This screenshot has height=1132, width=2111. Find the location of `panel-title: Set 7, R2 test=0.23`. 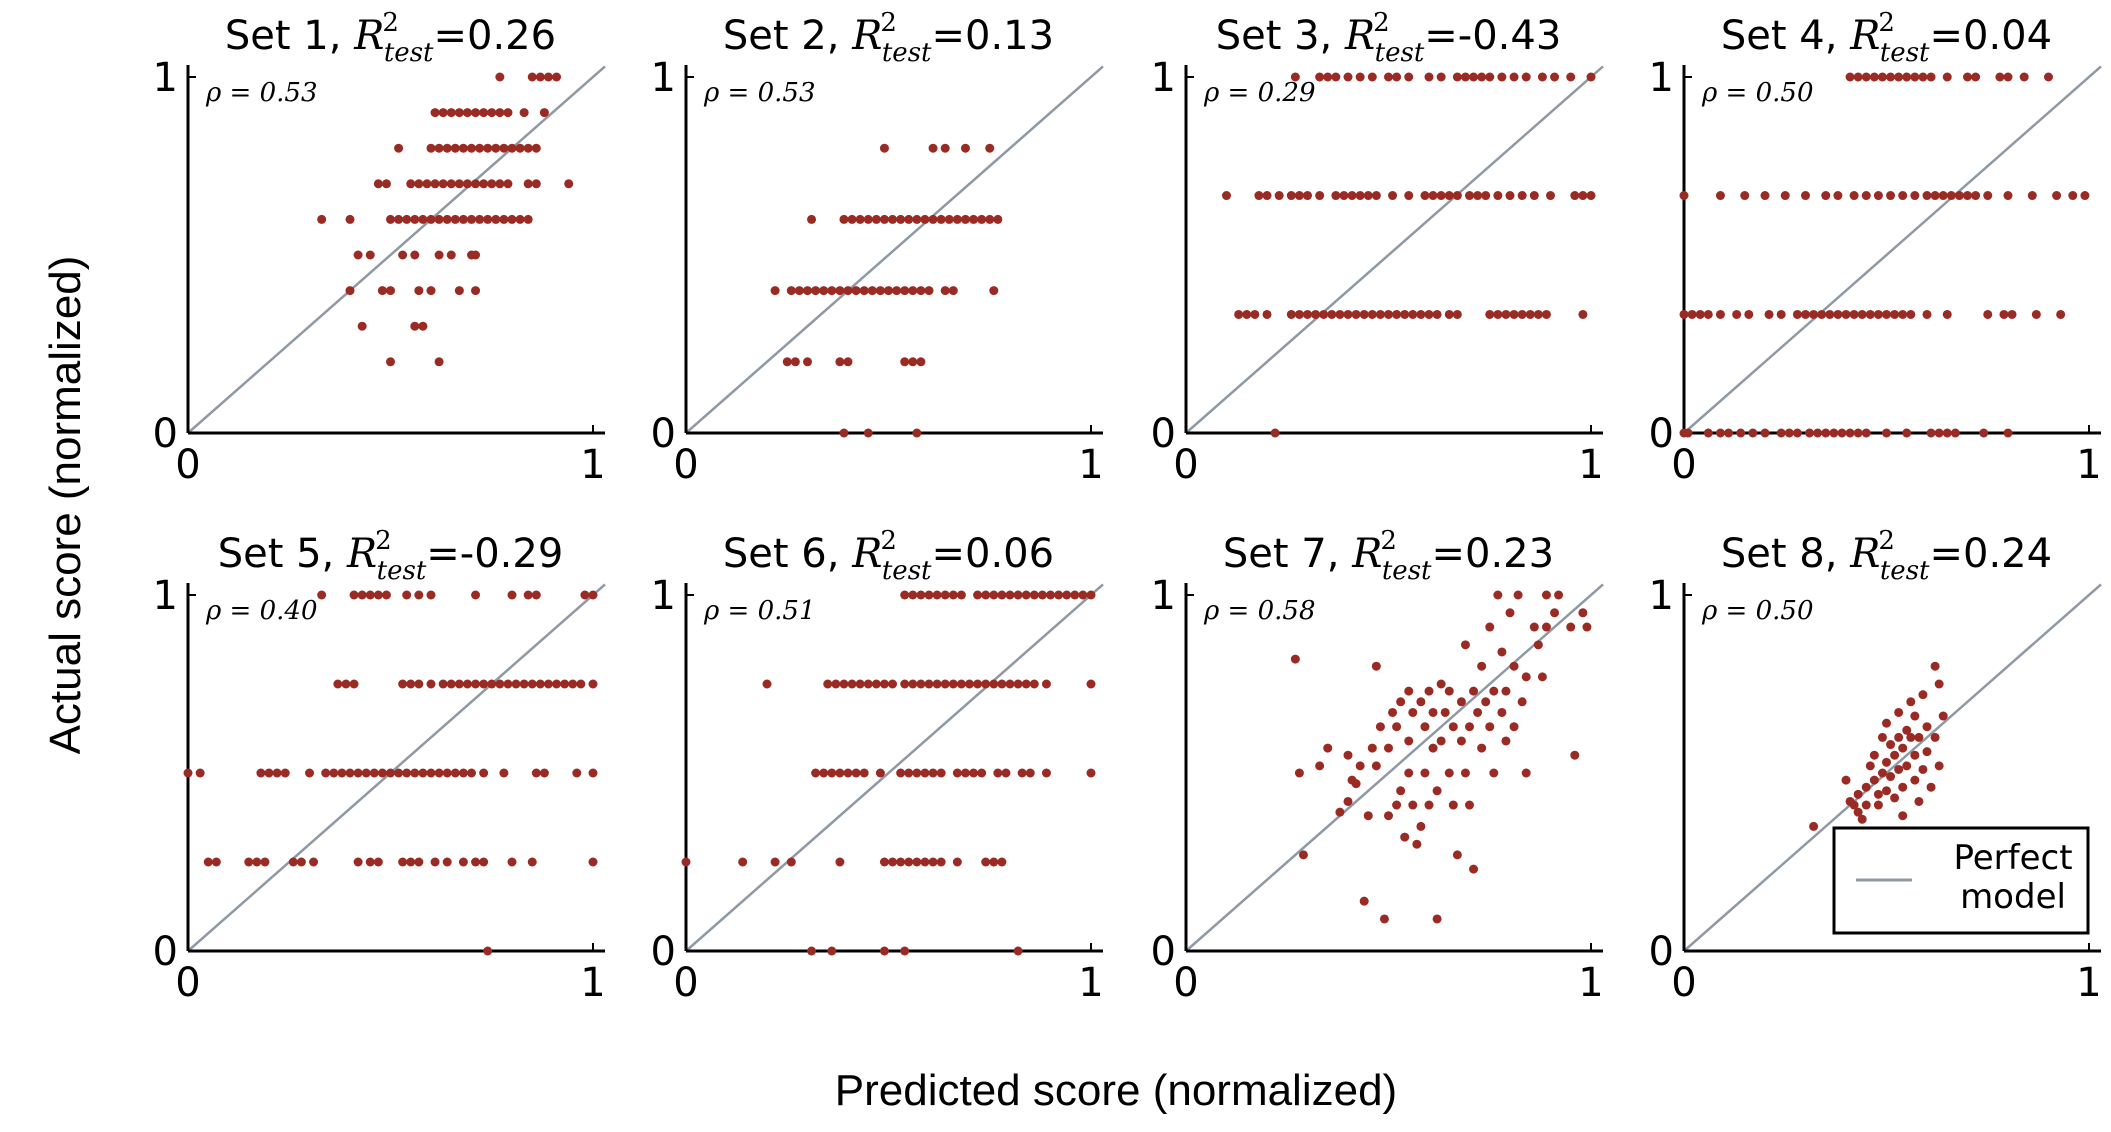

panel-title: Set 7, R2 test=0.23 is located at coordinates (1388, 556).